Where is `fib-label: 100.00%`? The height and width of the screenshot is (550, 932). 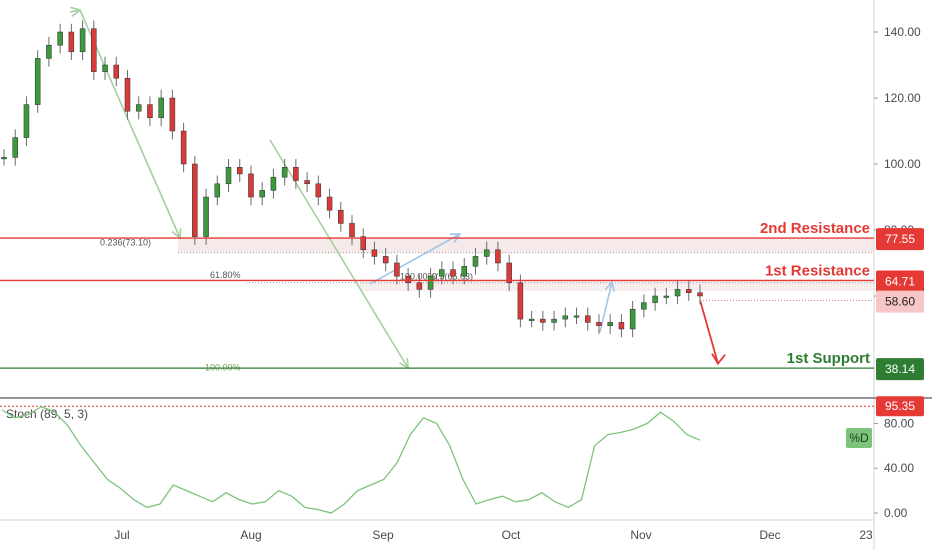 fib-label: 100.00% is located at coordinates (223, 367).